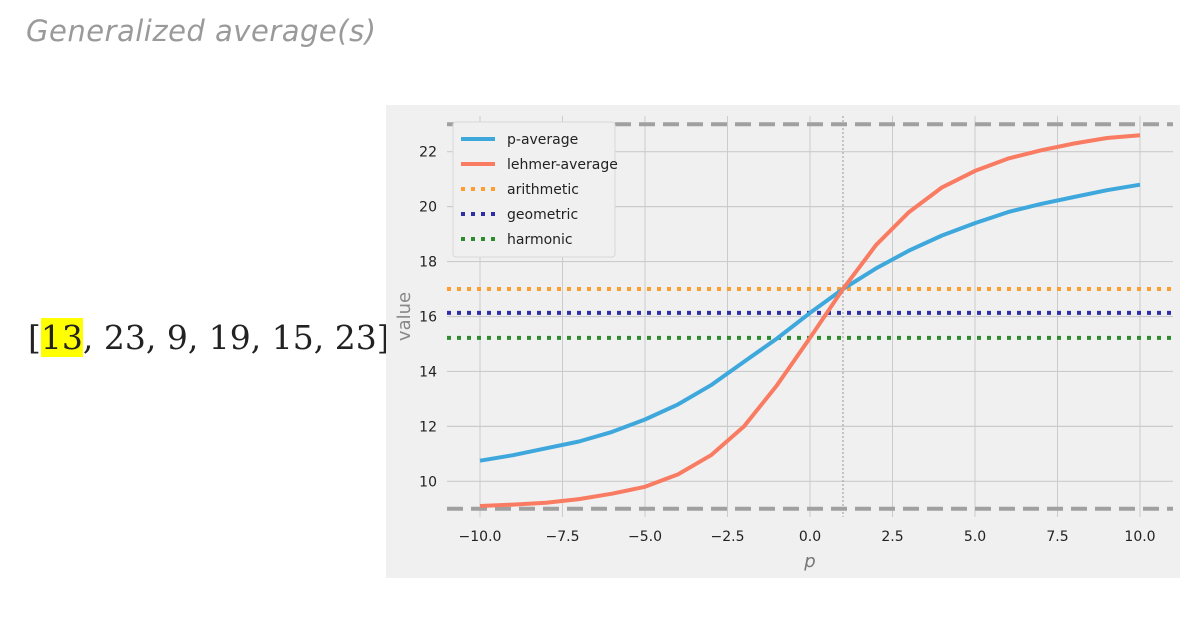  What do you see at coordinates (562, 165) in the screenshot?
I see `legend-label: lehmer-average` at bounding box center [562, 165].